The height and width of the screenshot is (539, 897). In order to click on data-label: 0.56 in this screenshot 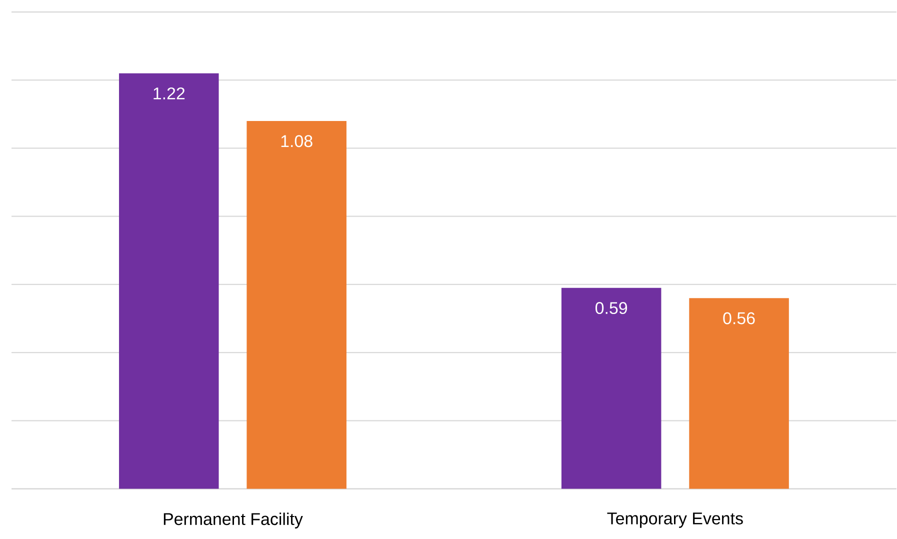, I will do `click(739, 318)`.